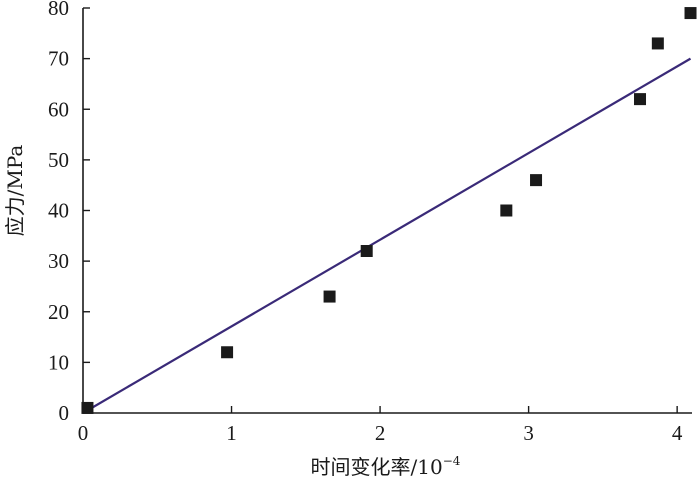  What do you see at coordinates (58, 261) in the screenshot?
I see `y-tick-label: 30` at bounding box center [58, 261].